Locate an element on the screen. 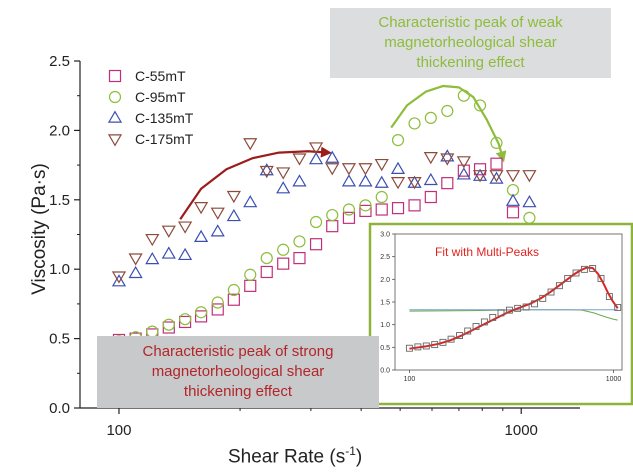 This screenshot has width=633, height=475. legend-label: C-135mT is located at coordinates (164, 118).